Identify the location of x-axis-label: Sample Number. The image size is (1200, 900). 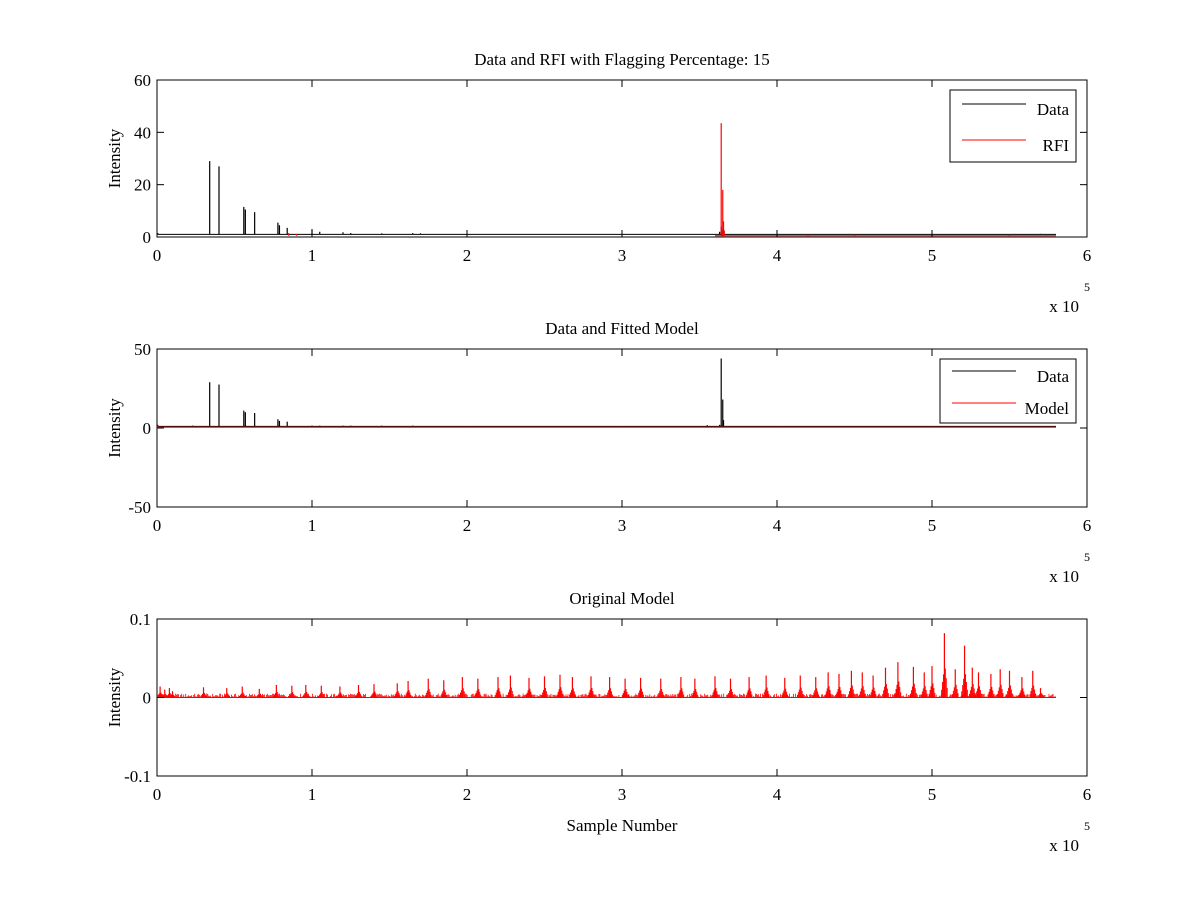
(622, 825).